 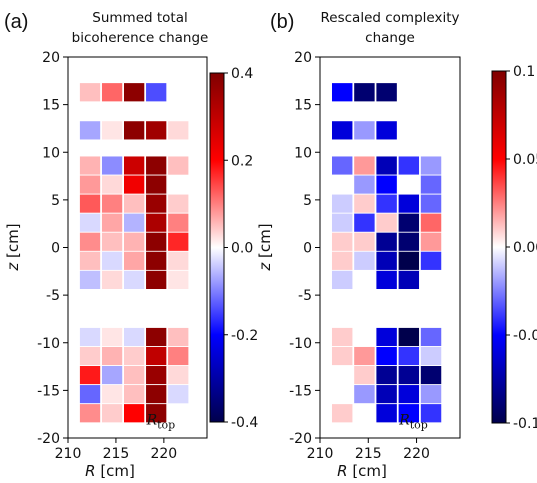 I want to click on panel-a-cell-r9-c1, so click(x=112, y=337).